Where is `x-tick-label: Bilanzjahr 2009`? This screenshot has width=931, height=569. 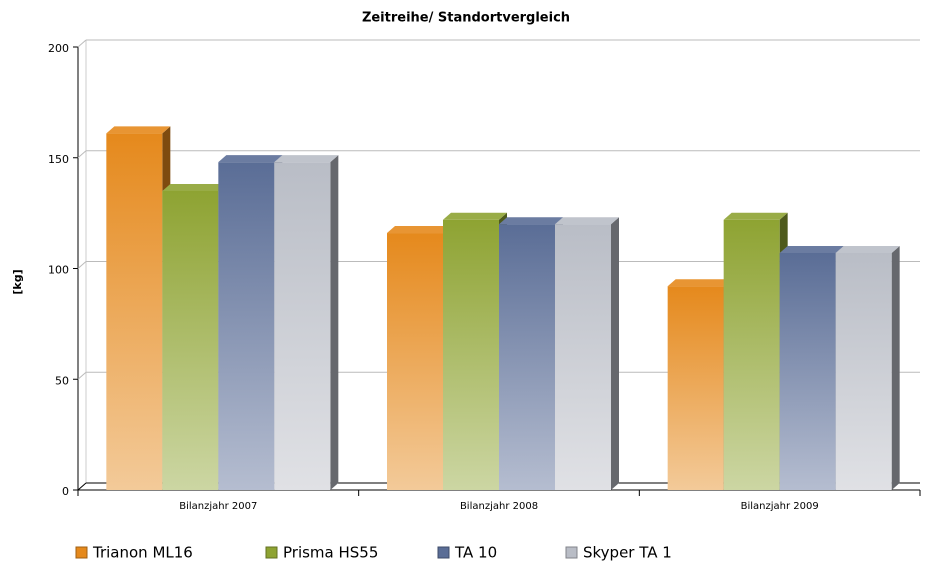 x-tick-label: Bilanzjahr 2009 is located at coordinates (780, 506).